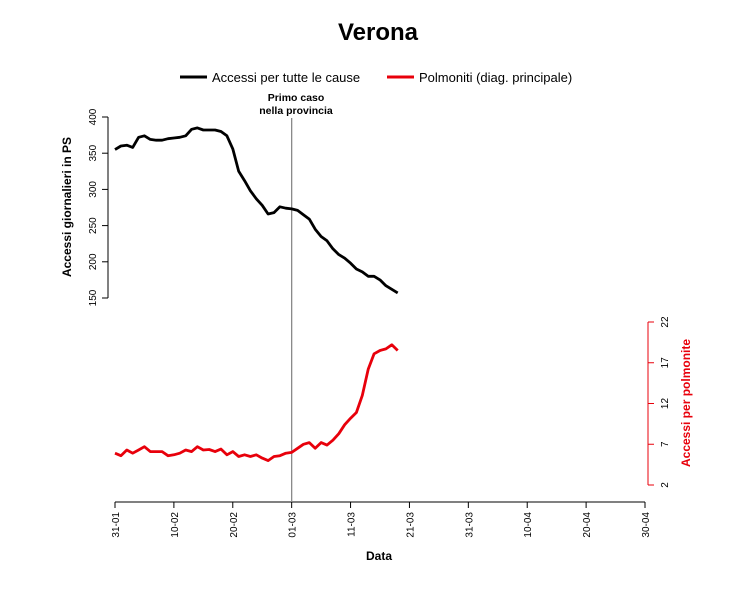  Describe the element at coordinates (93, 116) in the screenshot. I see `y-left-tick-label: 400` at that location.